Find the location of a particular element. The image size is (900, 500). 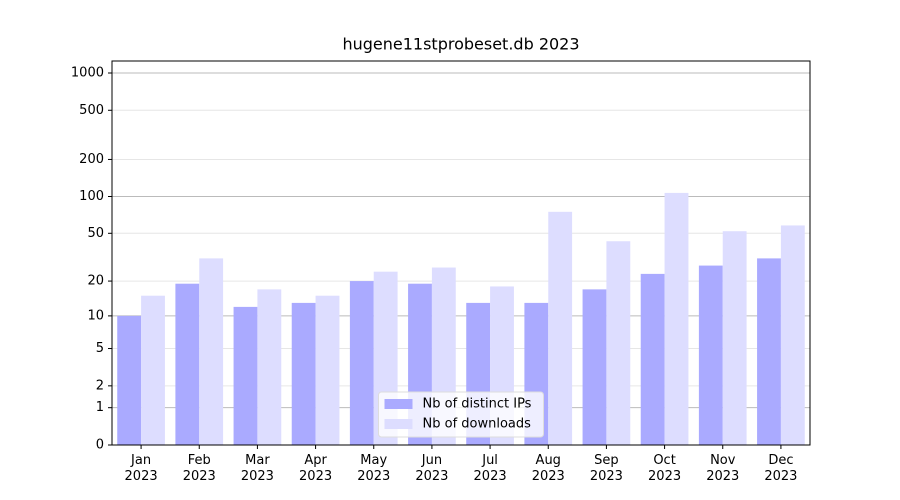

legend-label: Nb of distinct IPs is located at coordinates (477, 404).